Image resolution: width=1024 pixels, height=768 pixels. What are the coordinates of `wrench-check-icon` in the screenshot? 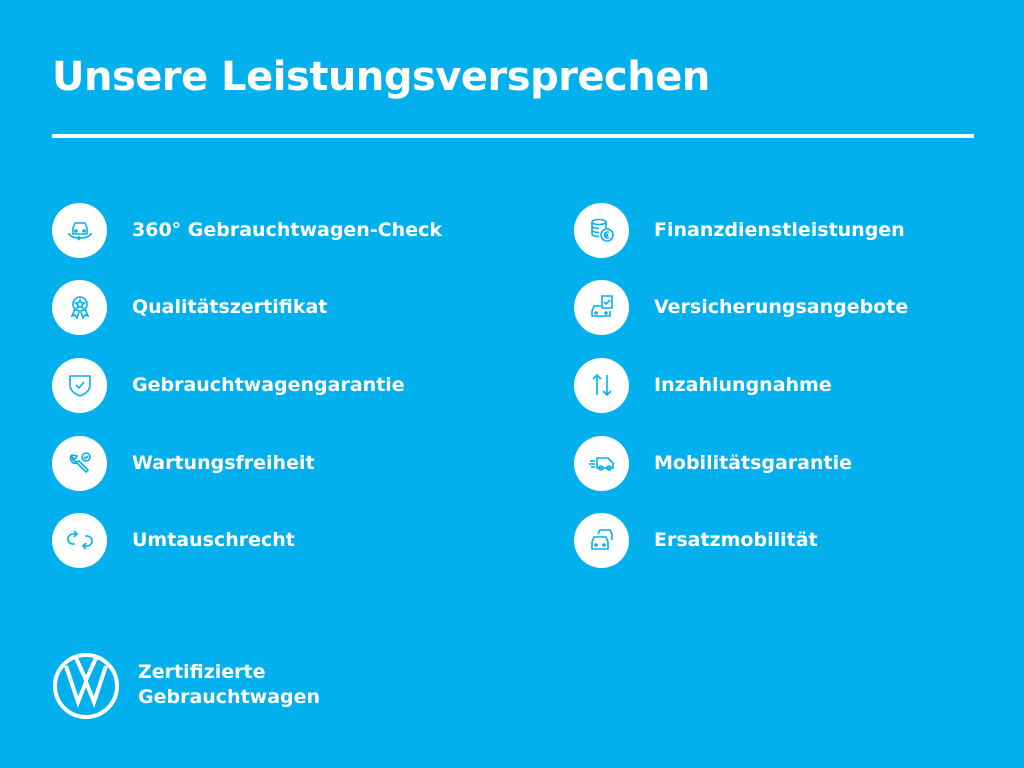 It's located at (79, 463).